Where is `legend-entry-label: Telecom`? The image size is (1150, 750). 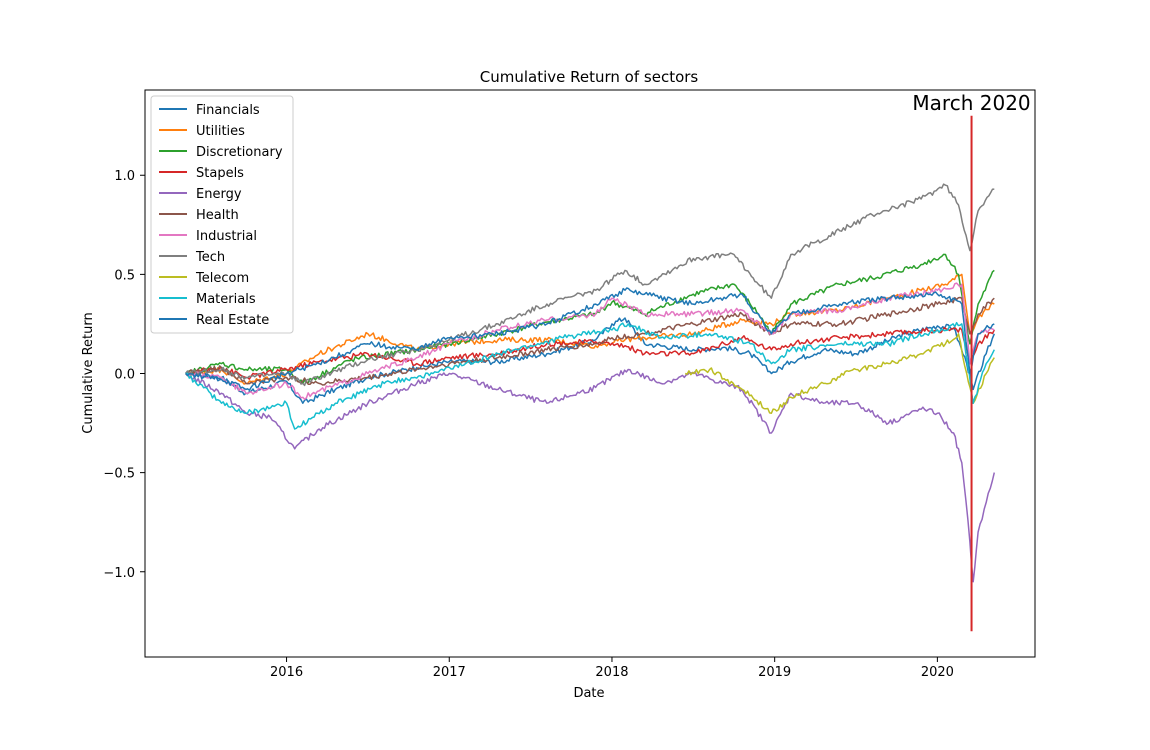
legend-entry-label: Telecom is located at coordinates (222, 278).